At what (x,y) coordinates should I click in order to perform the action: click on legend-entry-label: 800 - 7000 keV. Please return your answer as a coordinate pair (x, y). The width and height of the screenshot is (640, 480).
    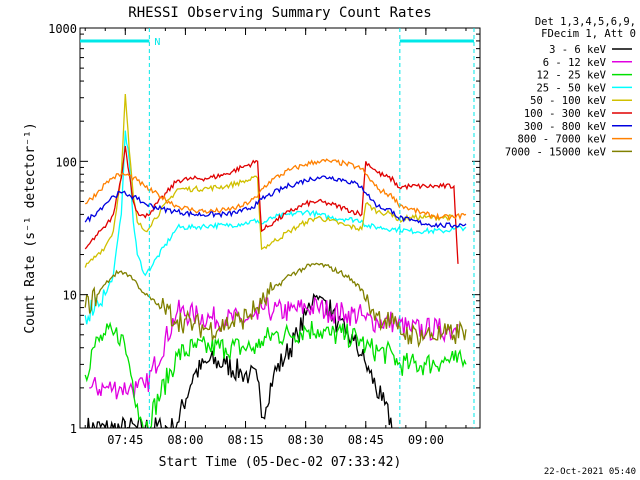
    Looking at the image, I should click on (561, 140).